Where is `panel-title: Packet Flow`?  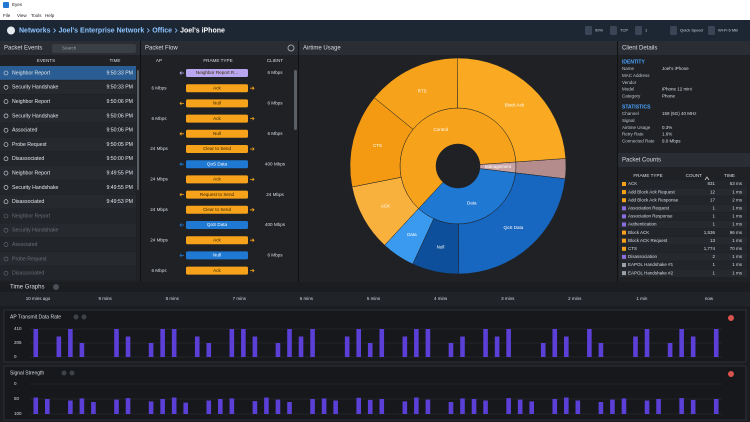 panel-title: Packet Flow is located at coordinates (161, 49).